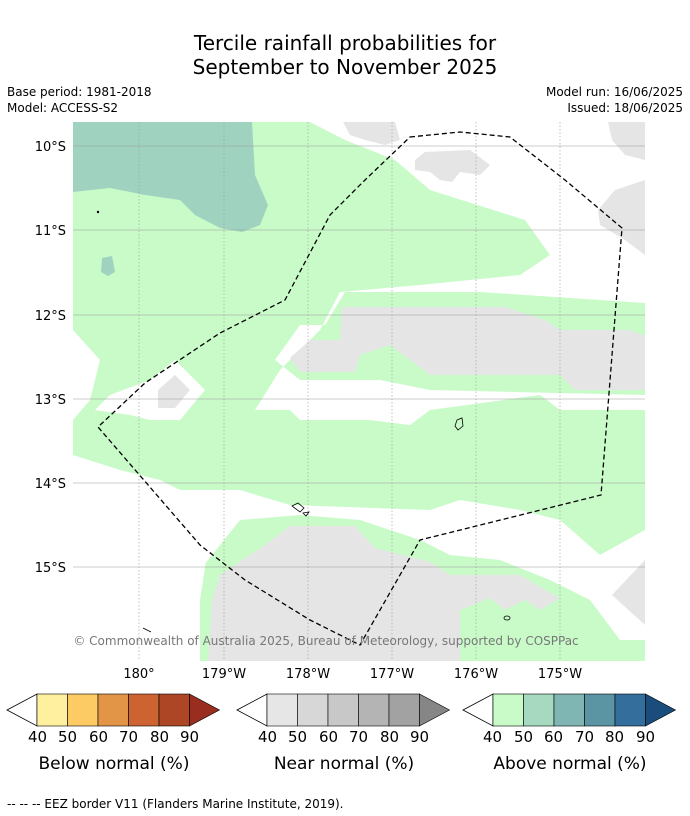  Describe the element at coordinates (224, 674) in the screenshot. I see `lon-label-179w: 179°W` at that location.